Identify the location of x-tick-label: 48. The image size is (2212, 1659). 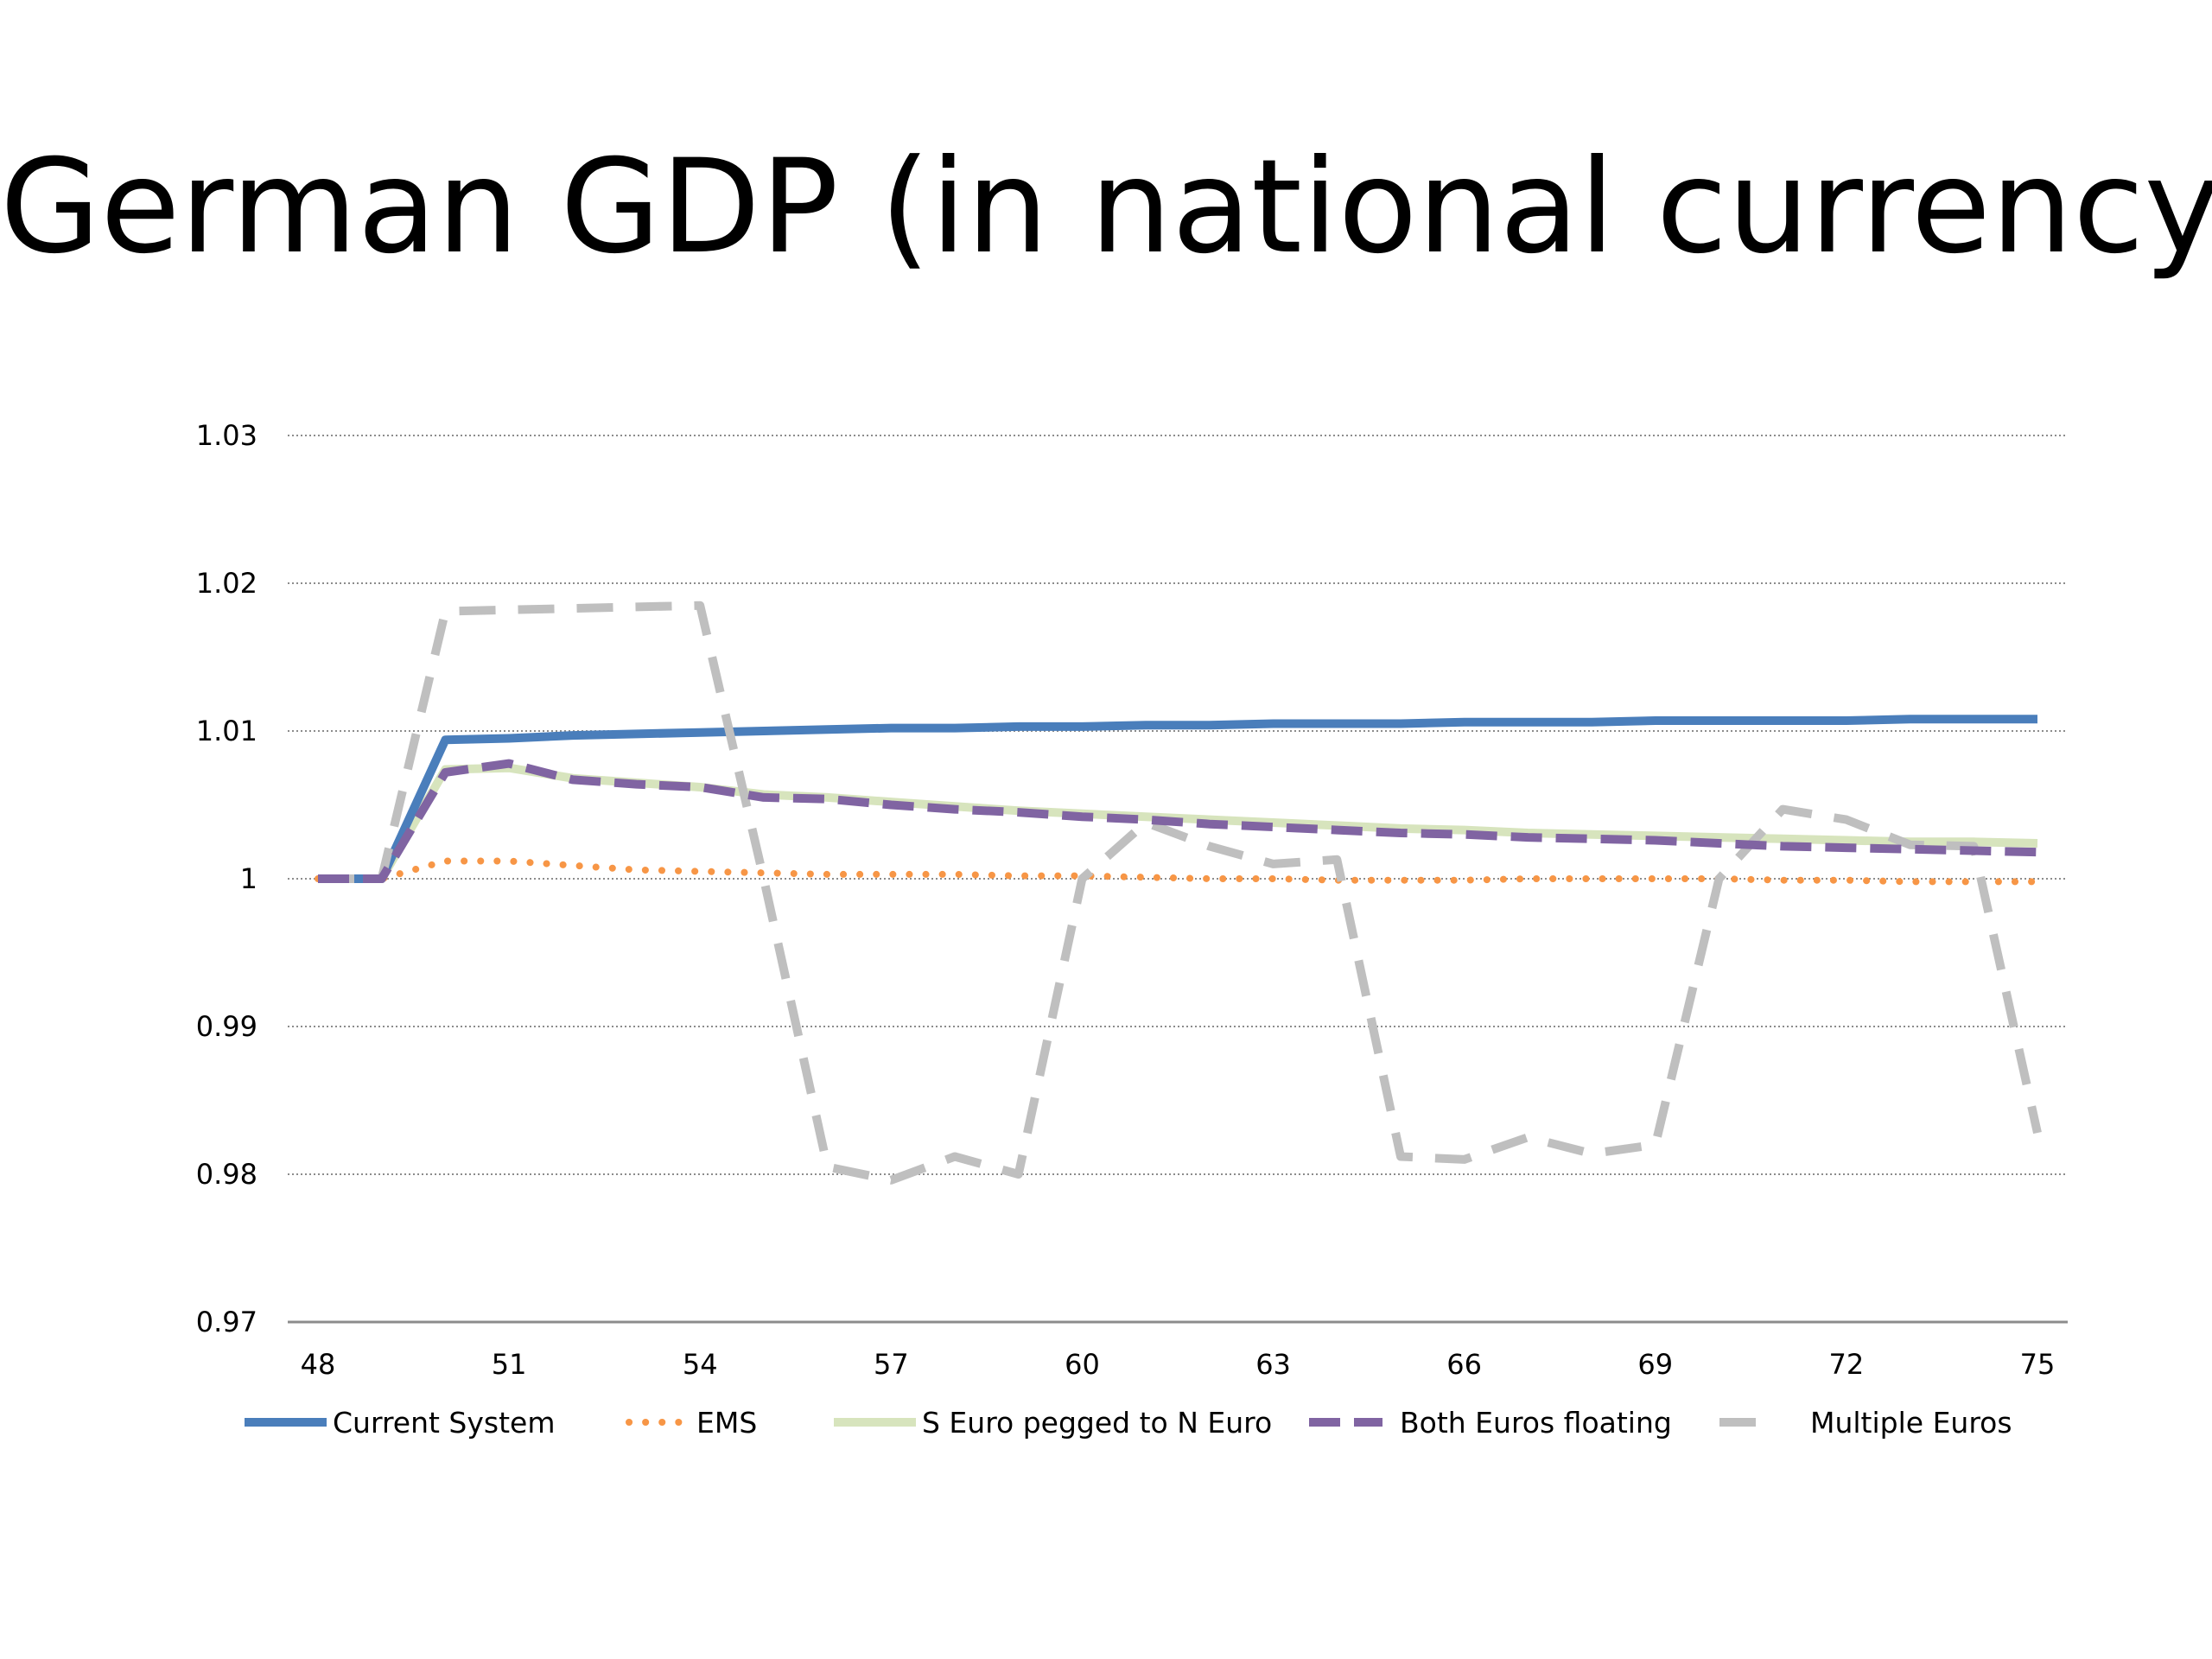
(318, 1364).